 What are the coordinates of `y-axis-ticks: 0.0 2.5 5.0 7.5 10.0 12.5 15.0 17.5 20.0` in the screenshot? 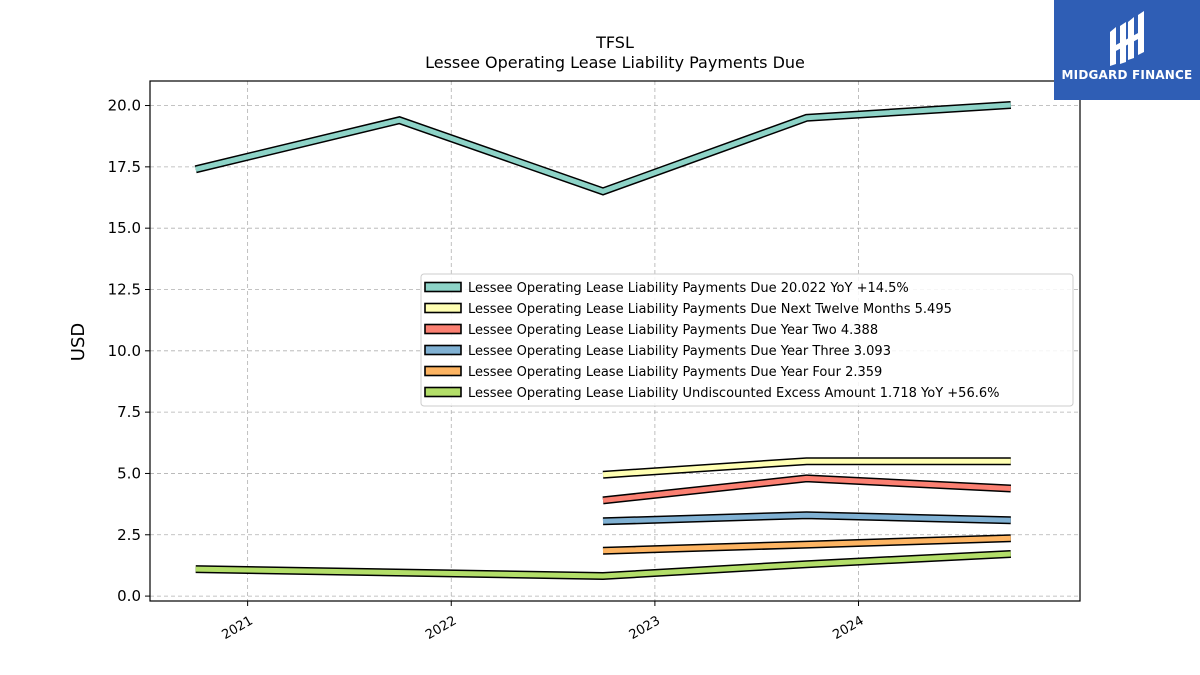 It's located at (129, 351).